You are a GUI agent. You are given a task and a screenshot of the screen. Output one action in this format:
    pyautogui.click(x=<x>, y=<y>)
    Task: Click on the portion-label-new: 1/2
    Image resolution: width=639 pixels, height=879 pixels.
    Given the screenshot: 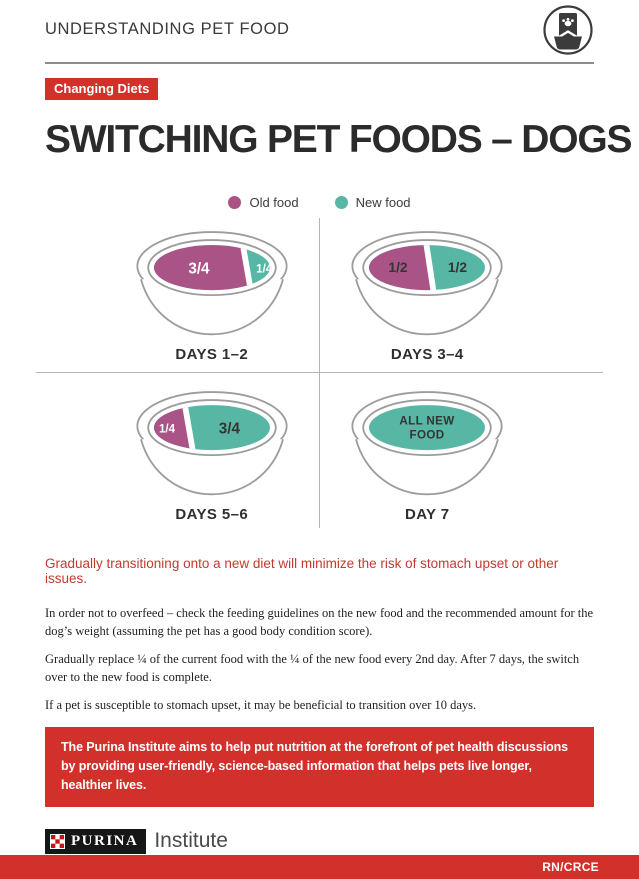 What is the action you would take?
    pyautogui.click(x=457, y=267)
    